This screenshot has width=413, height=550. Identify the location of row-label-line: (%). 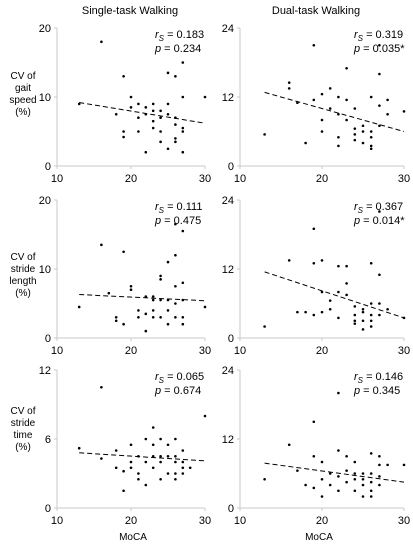
(23, 293).